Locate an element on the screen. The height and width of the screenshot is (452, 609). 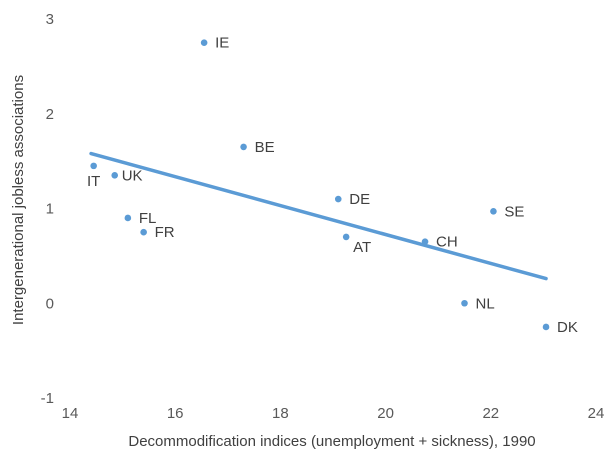
y-tick-label: 2 is located at coordinates (50, 114).